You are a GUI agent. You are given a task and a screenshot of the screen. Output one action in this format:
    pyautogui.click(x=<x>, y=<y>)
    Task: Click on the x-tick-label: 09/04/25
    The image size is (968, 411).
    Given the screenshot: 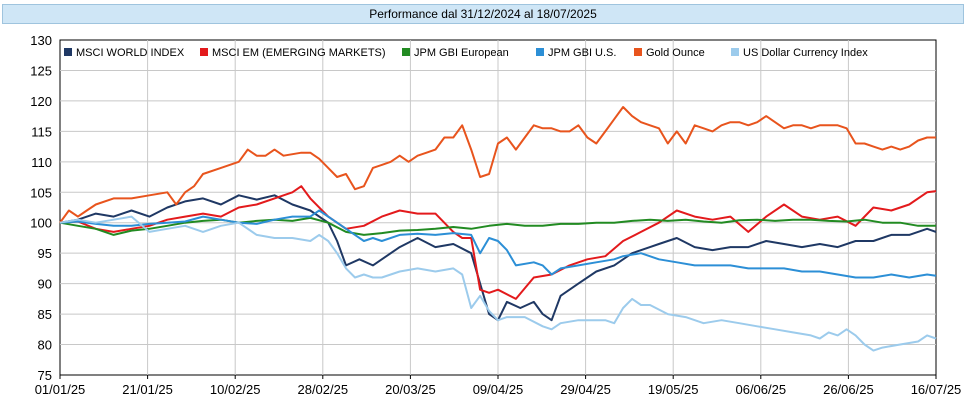 What is the action you would take?
    pyautogui.click(x=498, y=389)
    